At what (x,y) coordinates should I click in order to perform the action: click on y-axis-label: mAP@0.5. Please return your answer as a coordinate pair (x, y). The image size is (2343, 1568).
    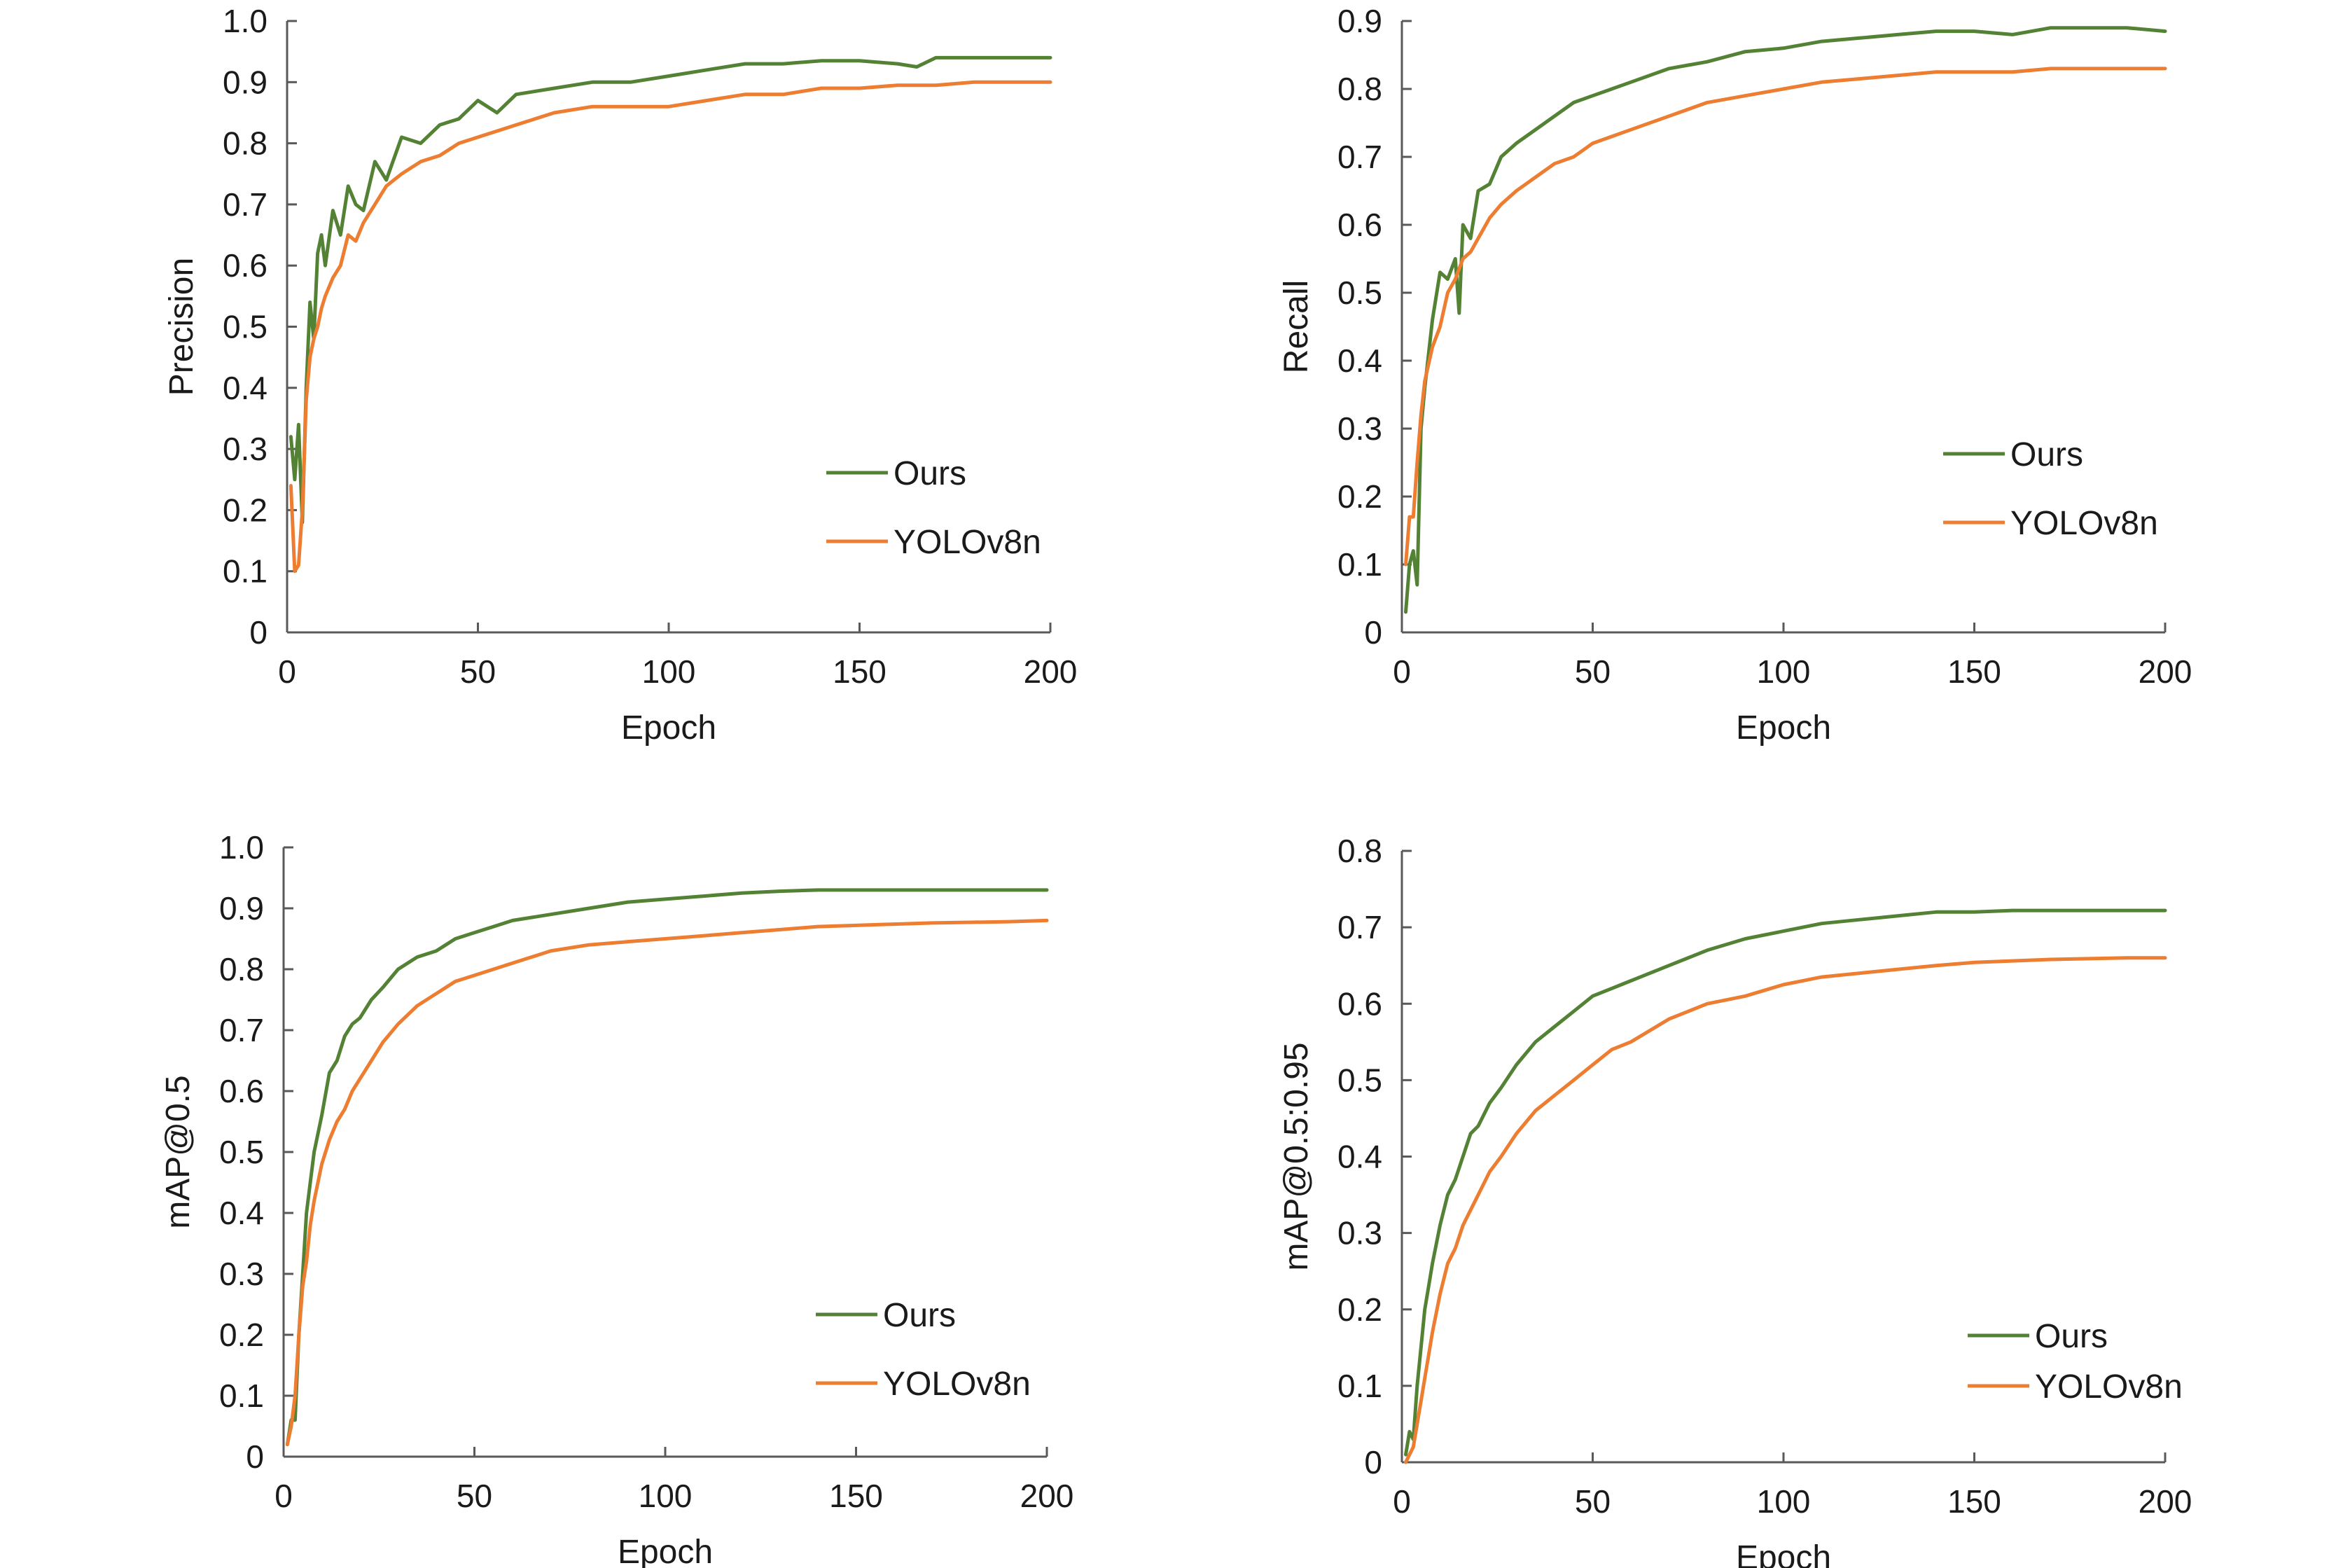
    Looking at the image, I should click on (178, 1151).